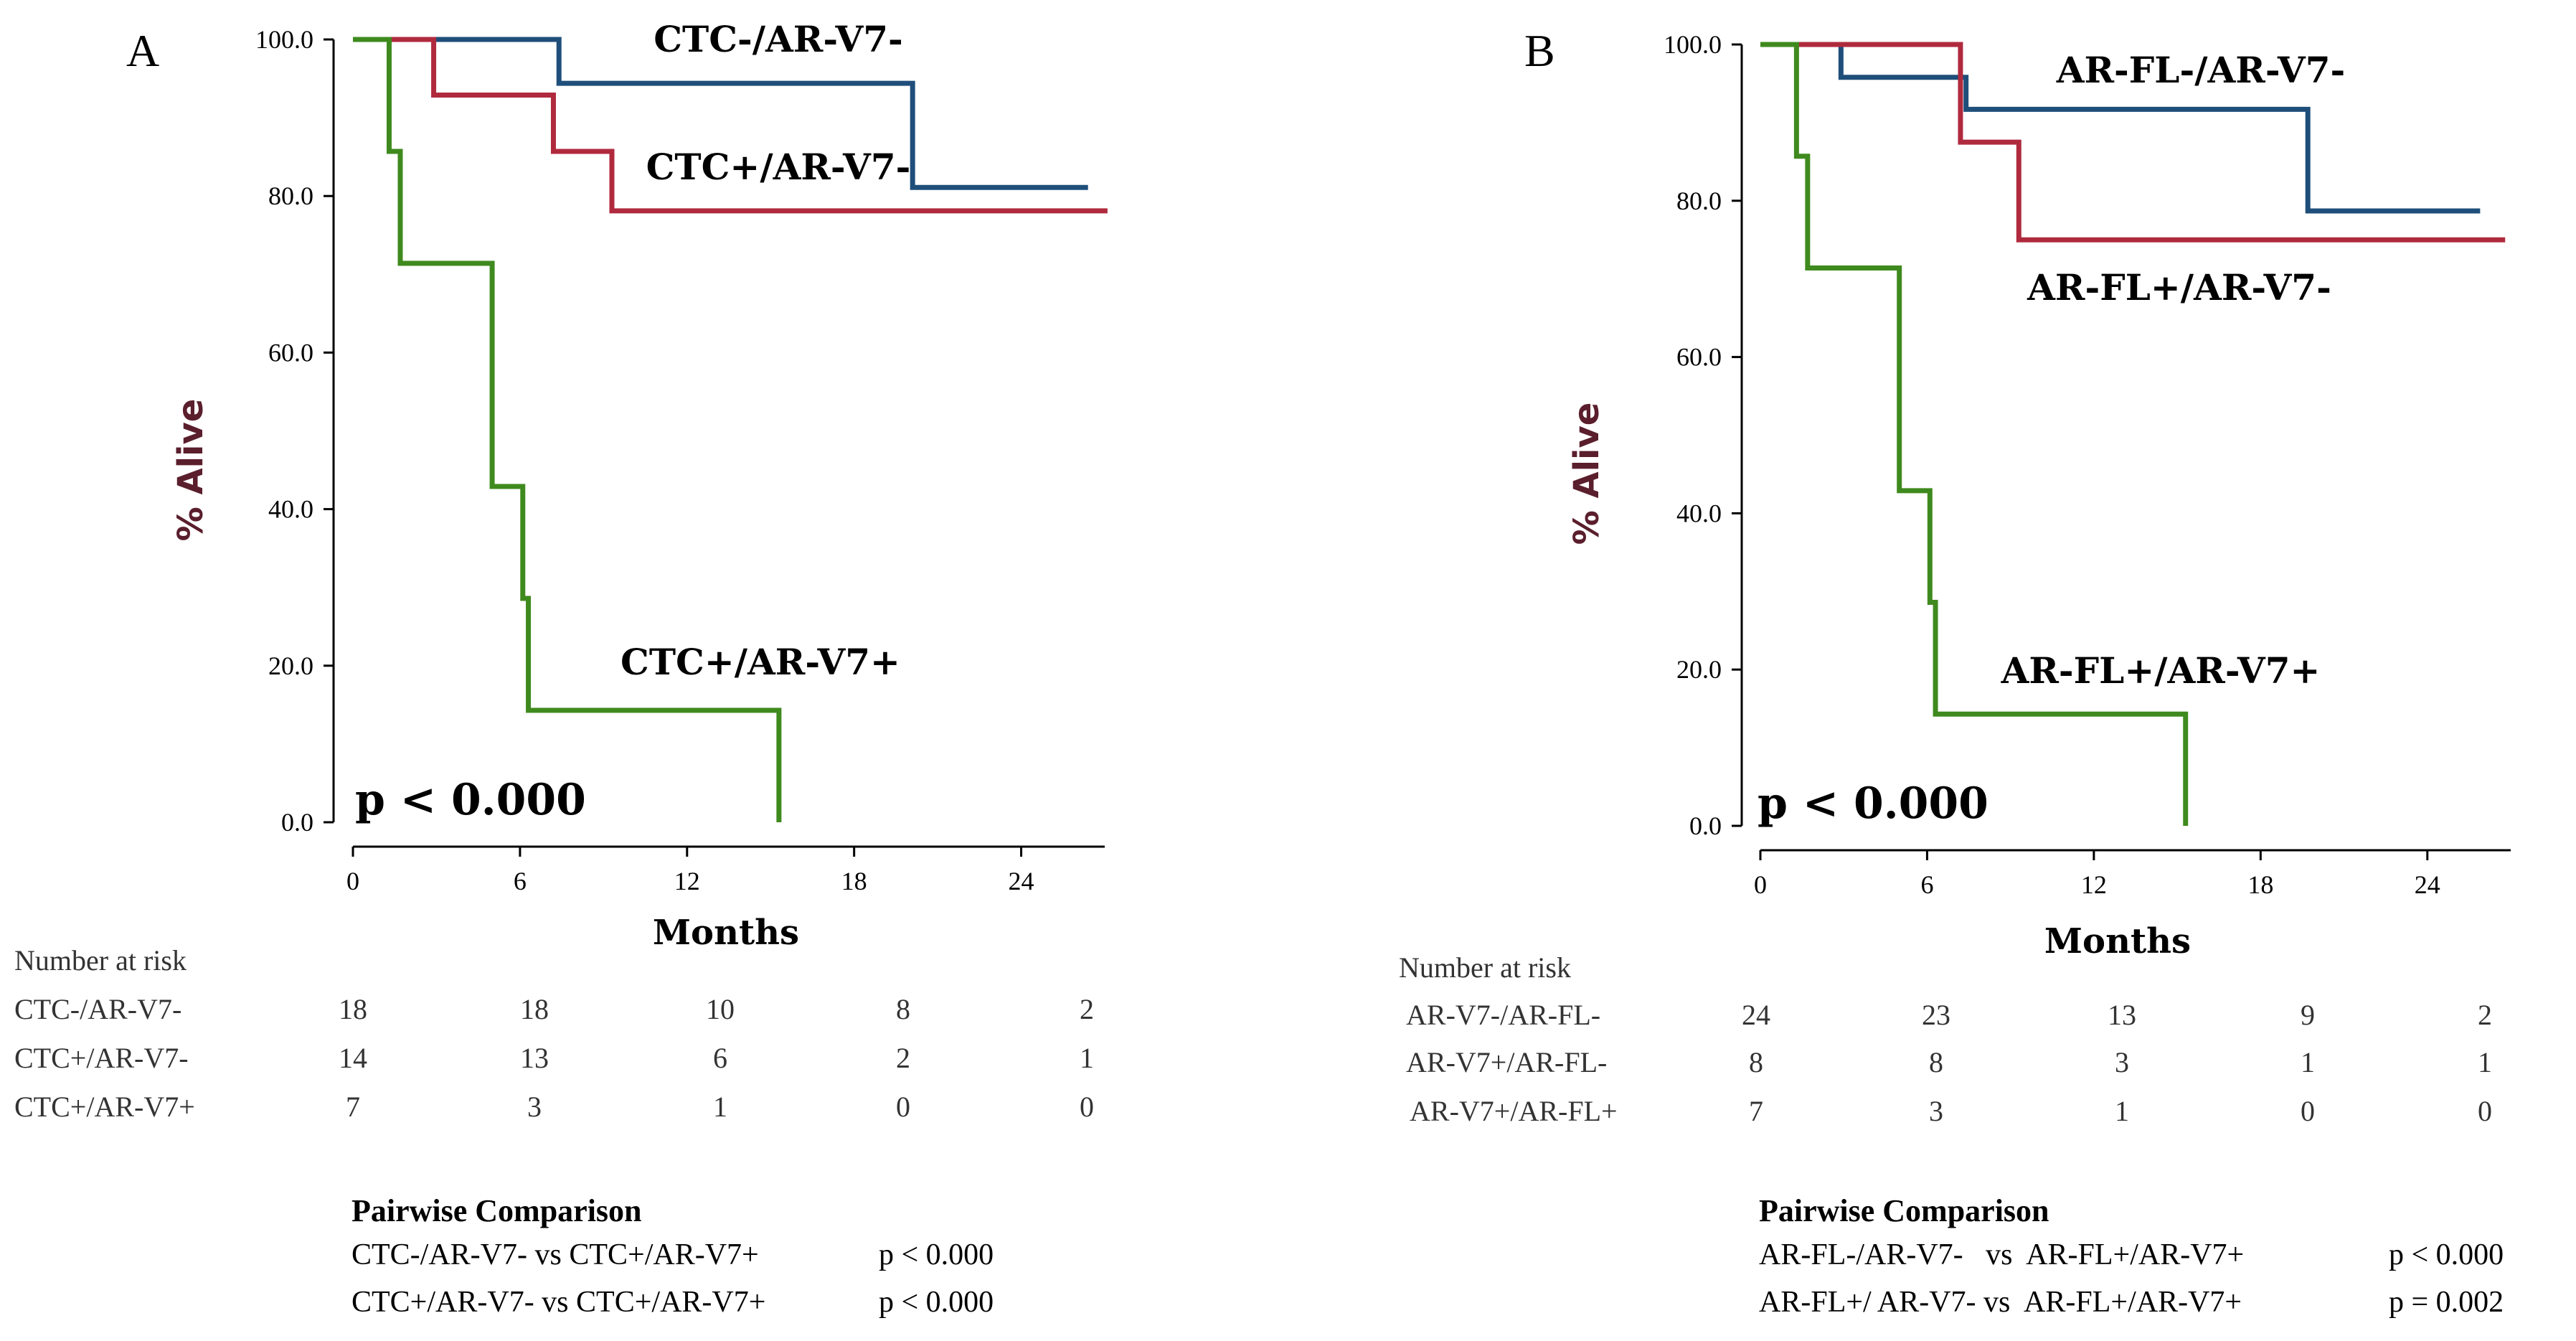 Image resolution: width=2576 pixels, height=1341 pixels. What do you see at coordinates (1514, 1111) in the screenshot?
I see `risk-row-label: AR-V7+/AR-FL+` at bounding box center [1514, 1111].